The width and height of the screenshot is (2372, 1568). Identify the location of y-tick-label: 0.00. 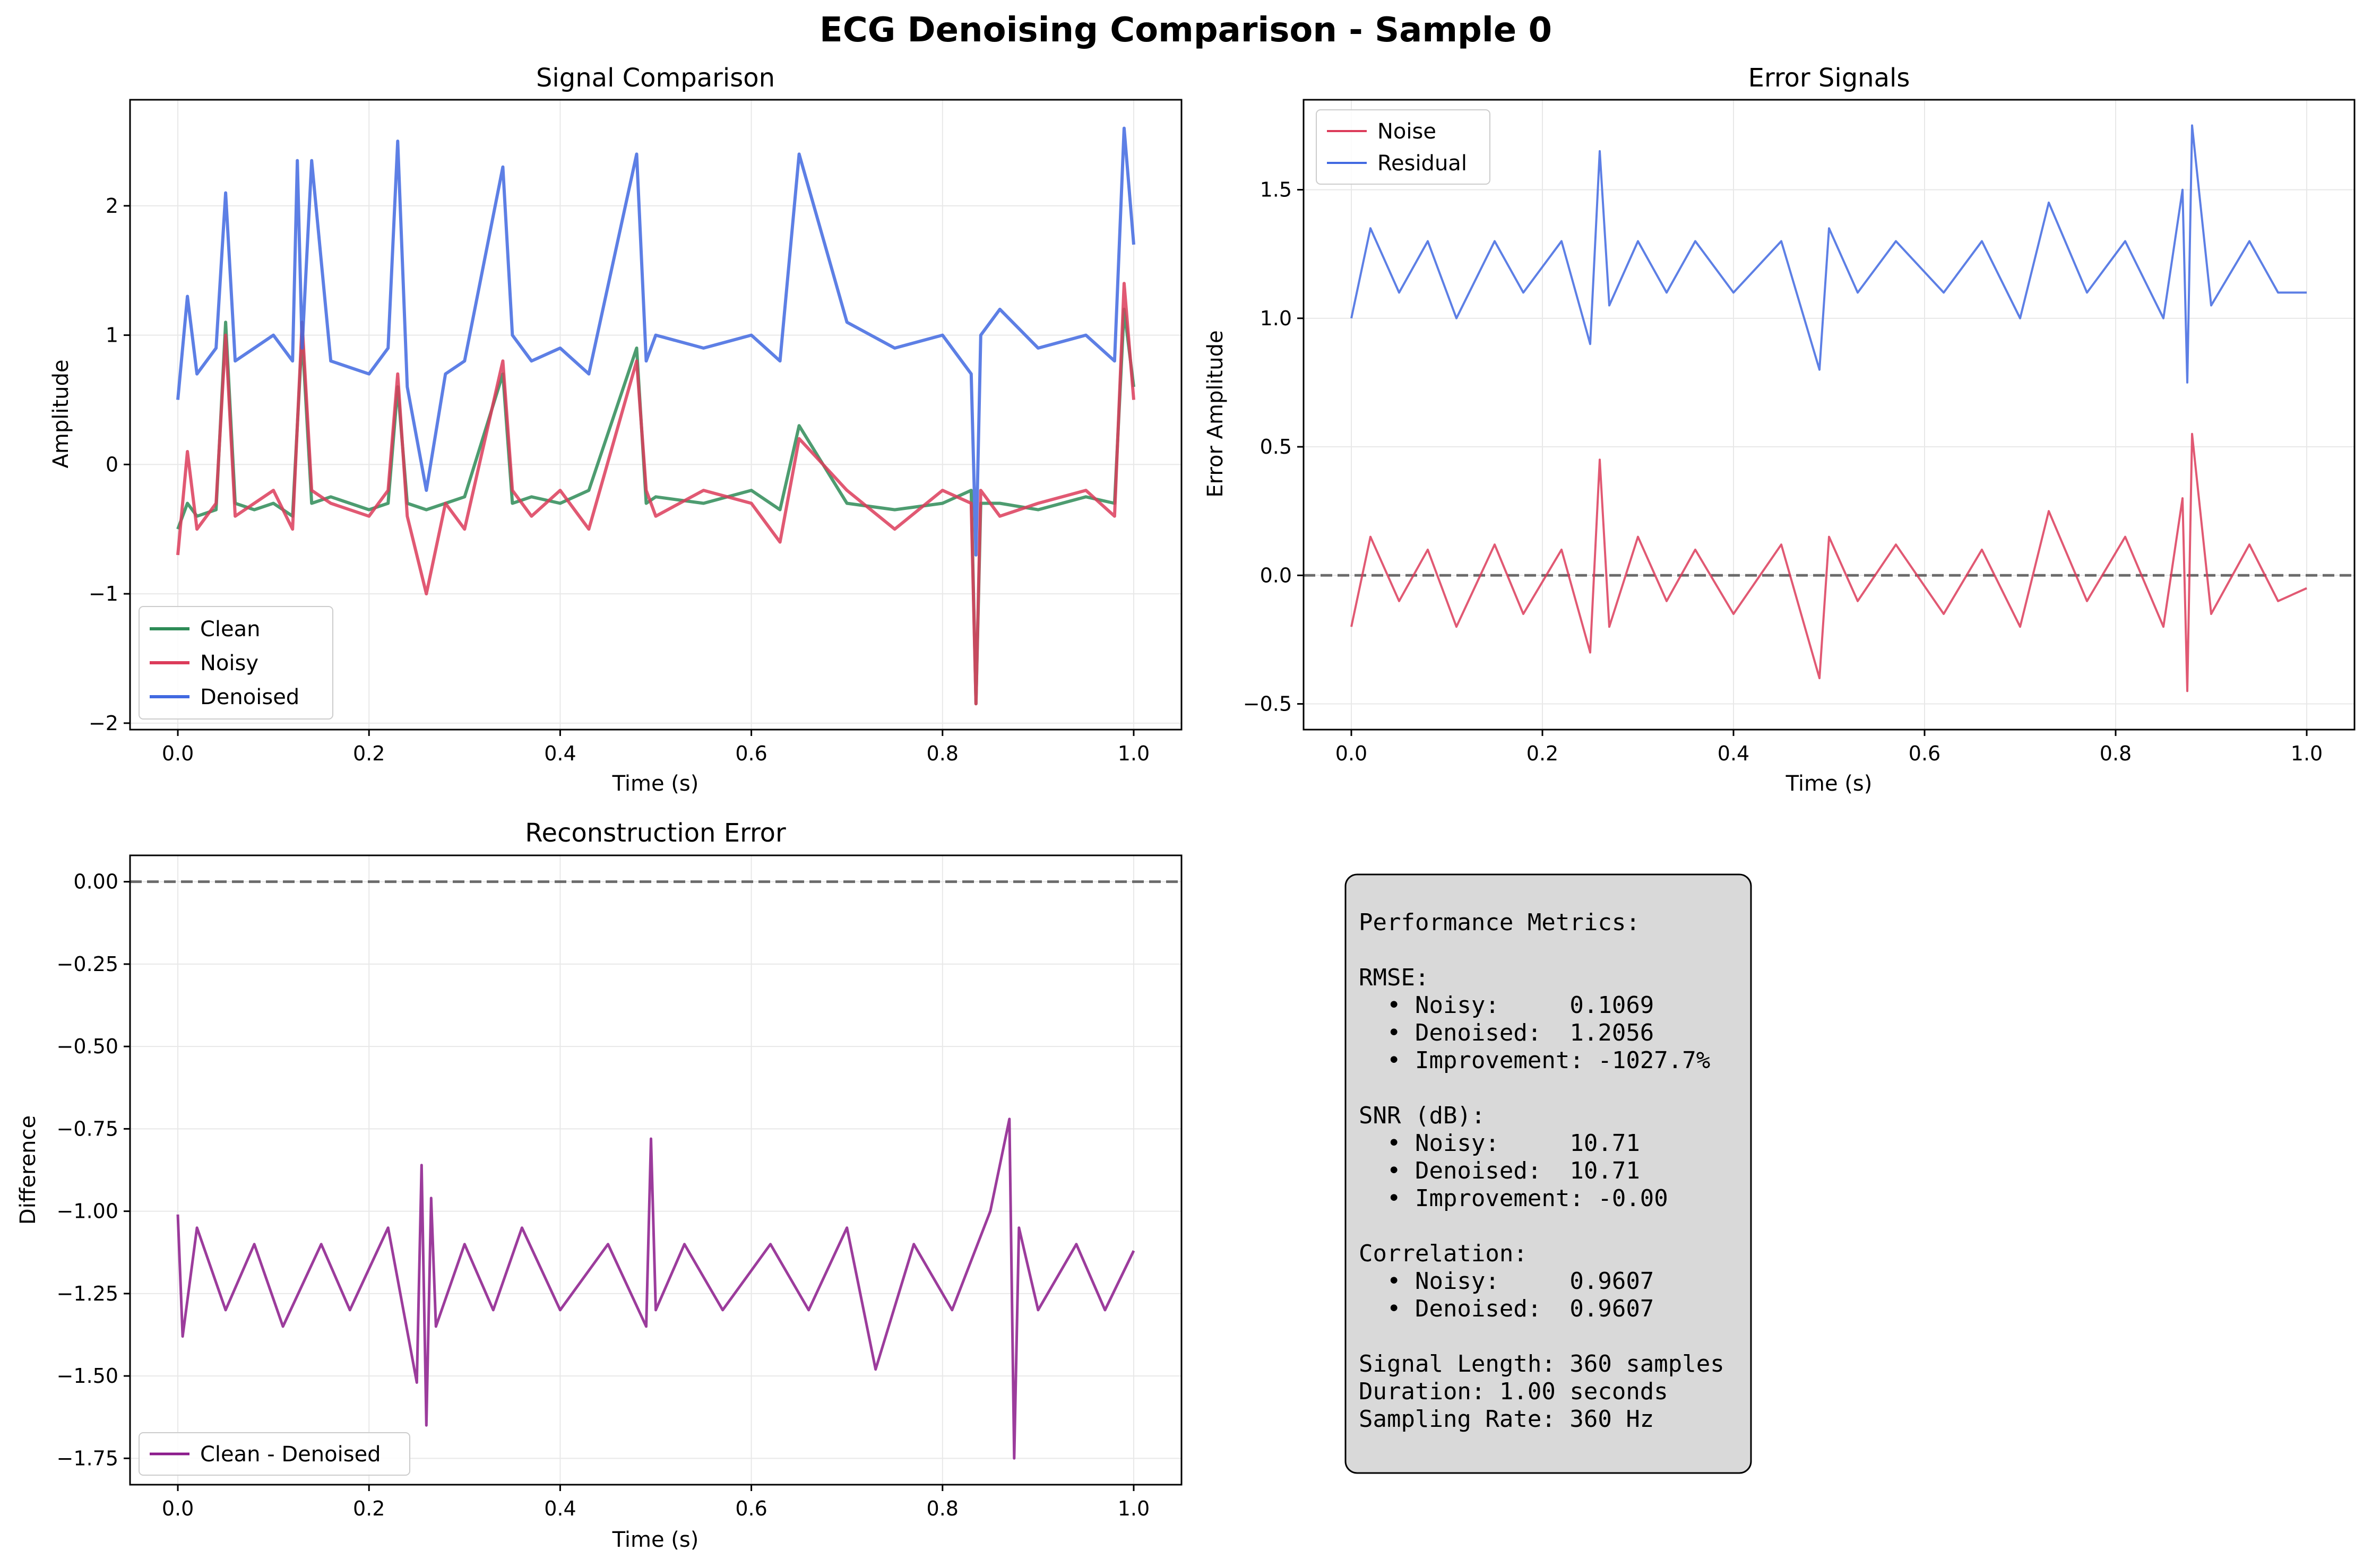
(95, 882).